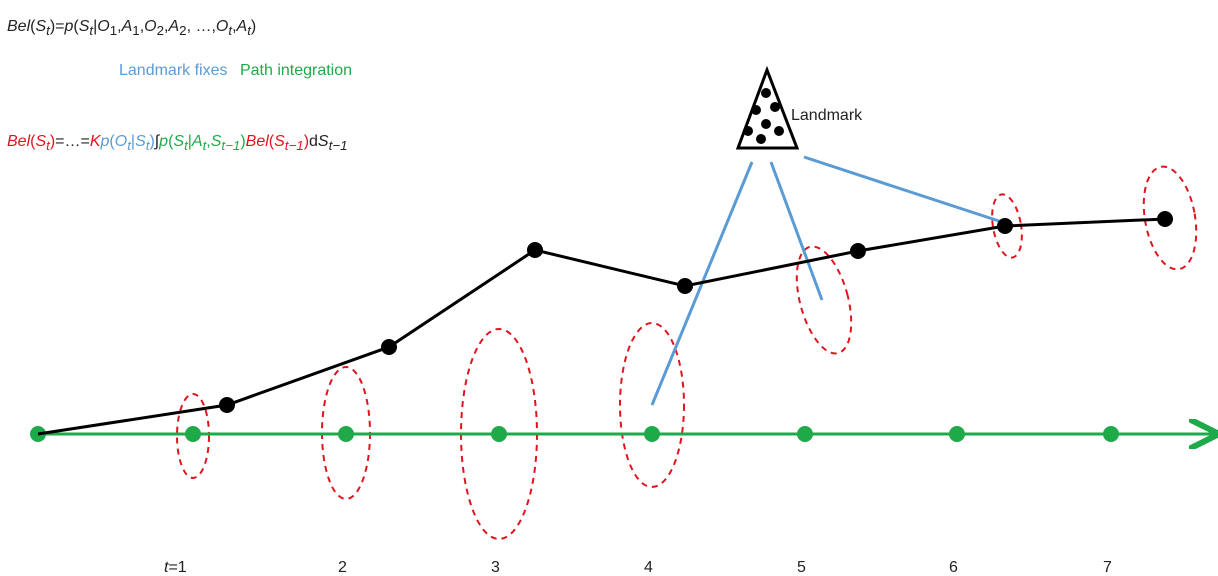 This screenshot has height=576, width=1218. Describe the element at coordinates (313, 141) in the screenshot. I see `formula-symbol: d` at that location.